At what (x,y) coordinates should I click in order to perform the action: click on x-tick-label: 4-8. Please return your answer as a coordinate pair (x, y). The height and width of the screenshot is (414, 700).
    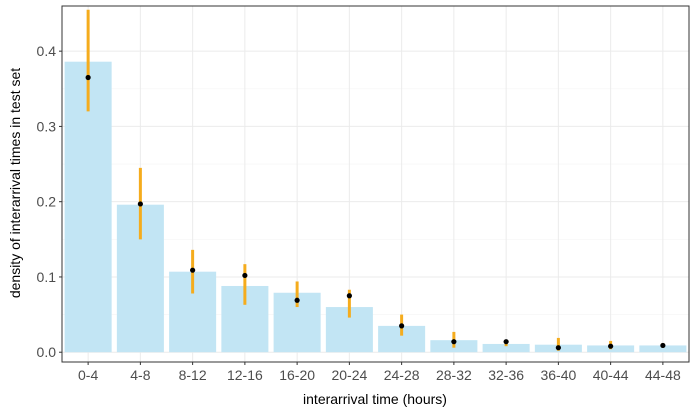
    Looking at the image, I should click on (140, 375).